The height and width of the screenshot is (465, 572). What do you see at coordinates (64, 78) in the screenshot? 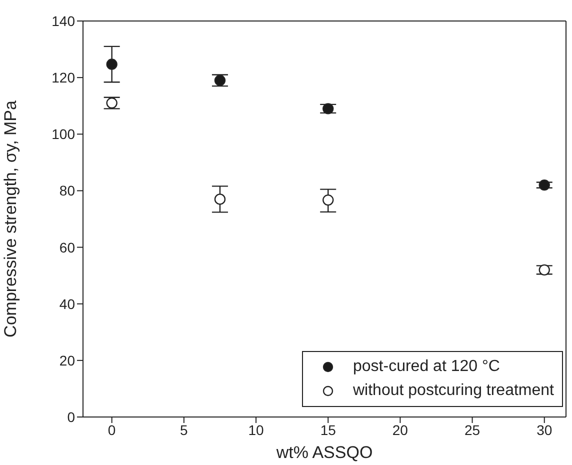
I see `y-tick-label: 120` at bounding box center [64, 78].